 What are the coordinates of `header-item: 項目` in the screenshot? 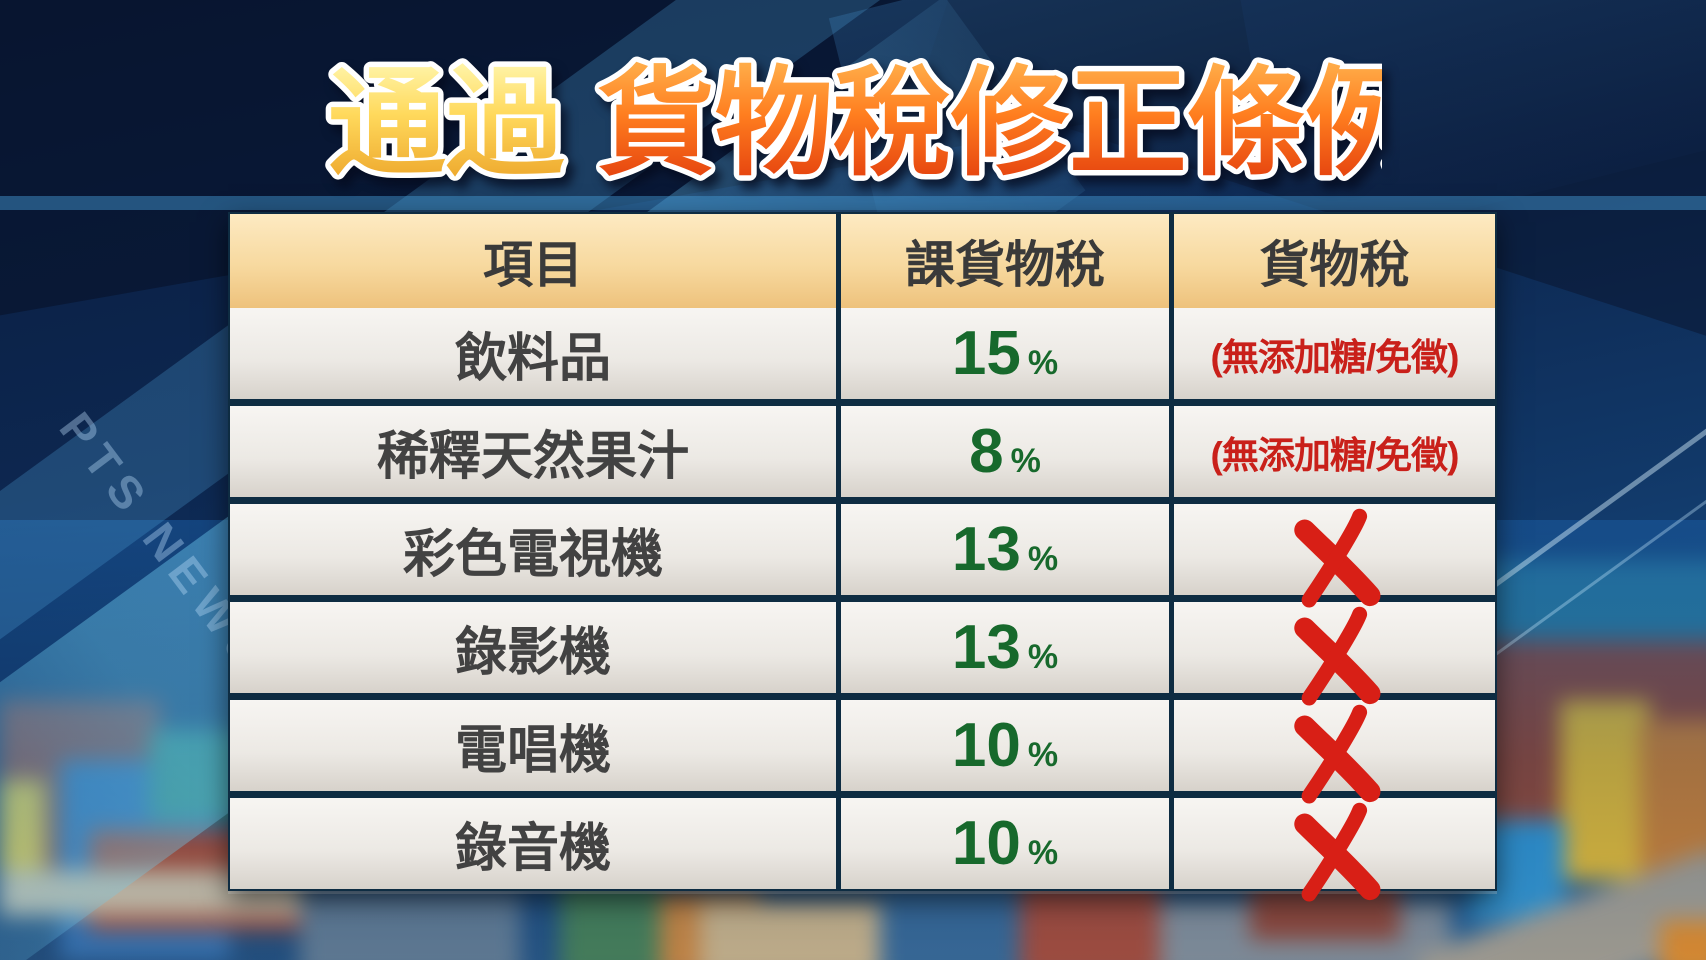 It's located at (533, 261).